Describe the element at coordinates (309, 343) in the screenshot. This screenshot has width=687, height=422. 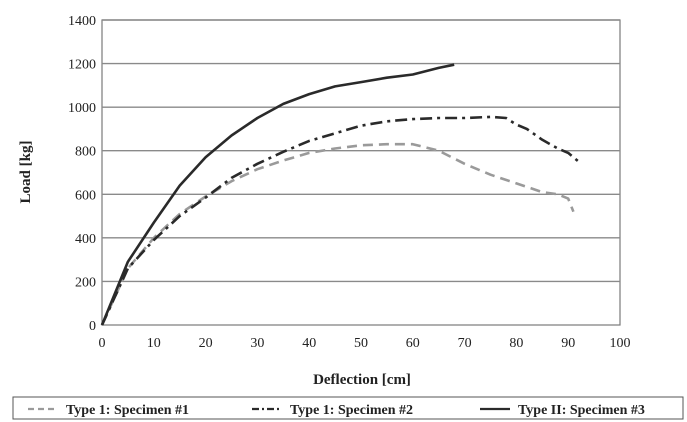
I see `x-tick-label: 40` at that location.